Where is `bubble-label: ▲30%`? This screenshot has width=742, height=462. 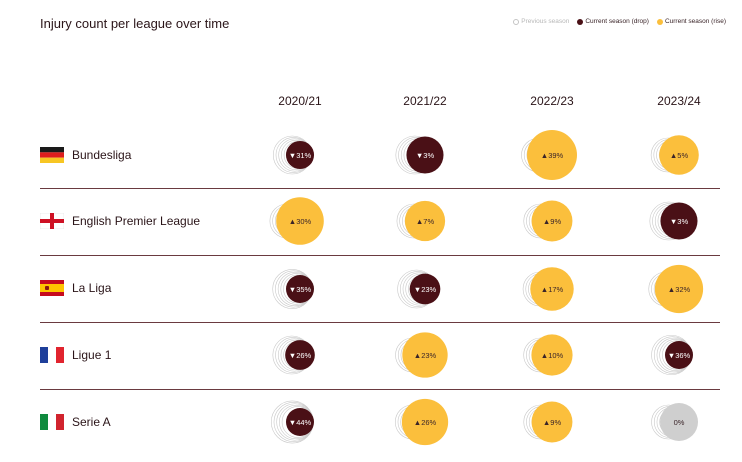 bubble-label: ▲30% is located at coordinates (300, 221).